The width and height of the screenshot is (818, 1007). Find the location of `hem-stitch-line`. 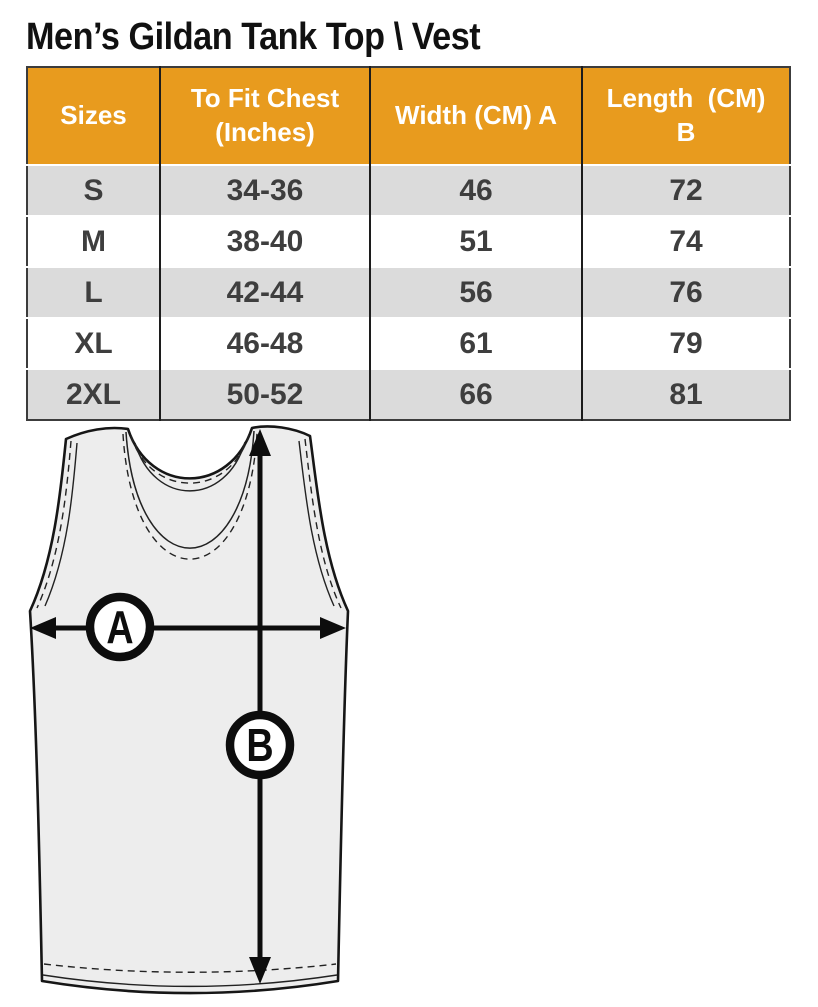

hem-stitch-line is located at coordinates (190, 968).